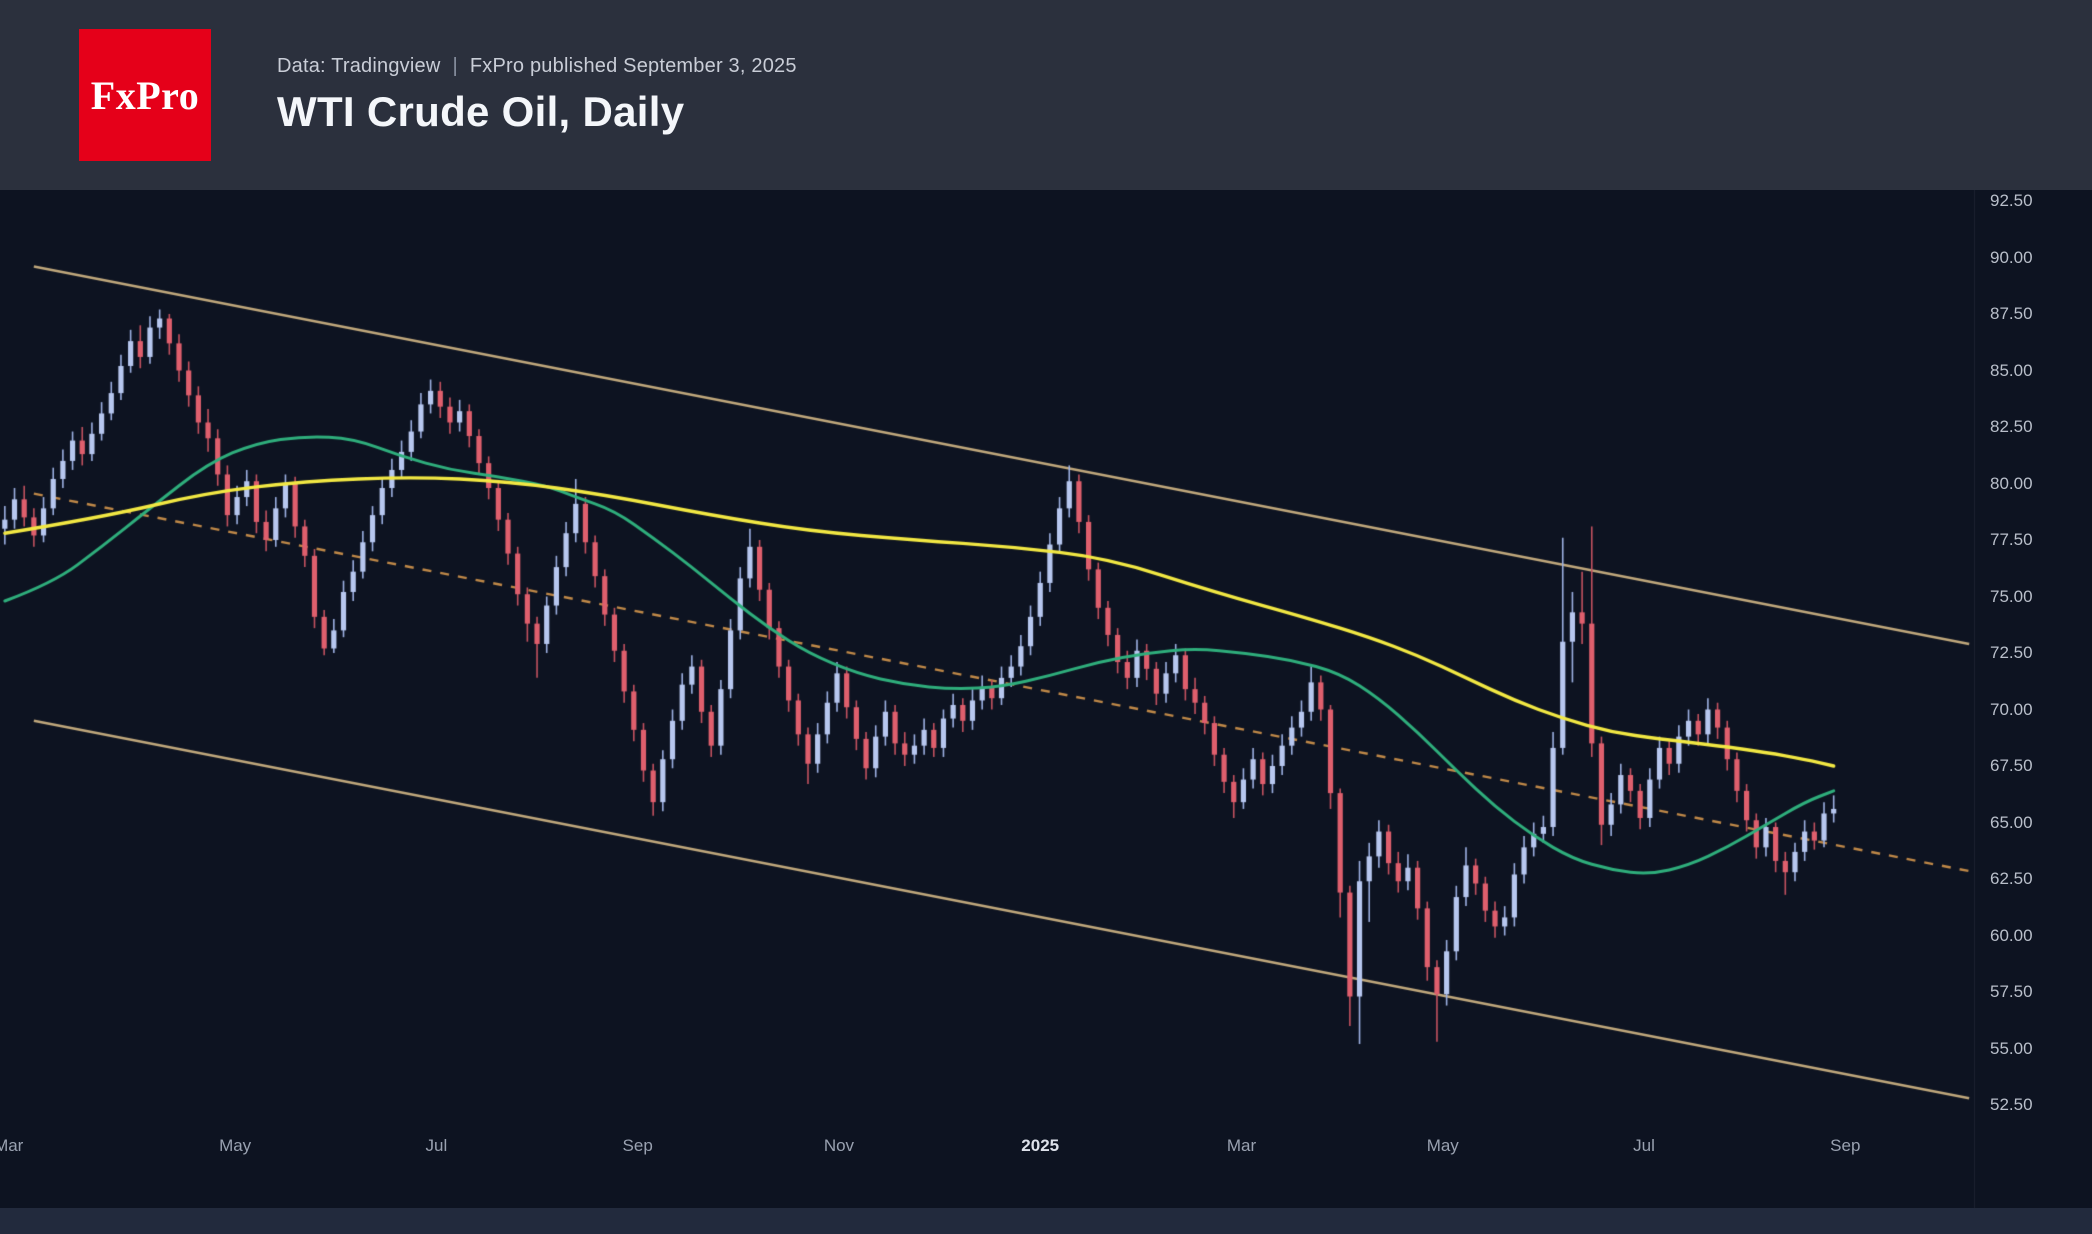 This screenshot has height=1234, width=2092. What do you see at coordinates (2011, 426) in the screenshot?
I see `price-tick-label: 82.50` at bounding box center [2011, 426].